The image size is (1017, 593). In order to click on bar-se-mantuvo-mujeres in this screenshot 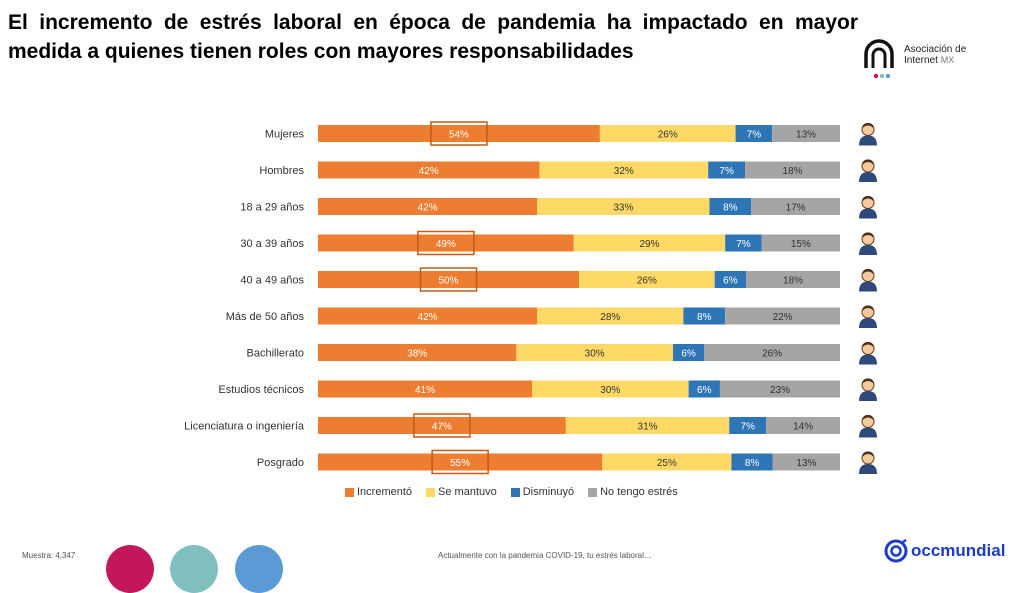, I will do `click(667, 133)`.